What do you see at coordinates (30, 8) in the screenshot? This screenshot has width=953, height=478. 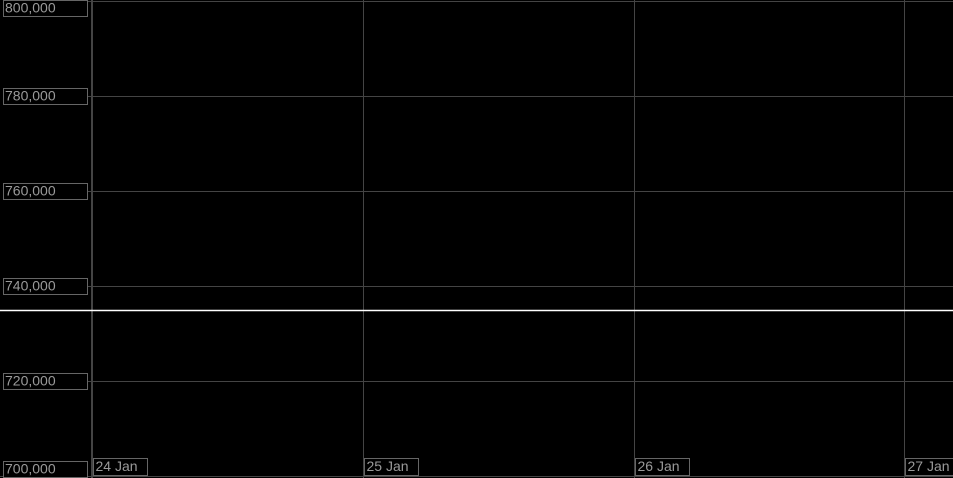 I see `y-tick-label: 800,000` at bounding box center [30, 8].